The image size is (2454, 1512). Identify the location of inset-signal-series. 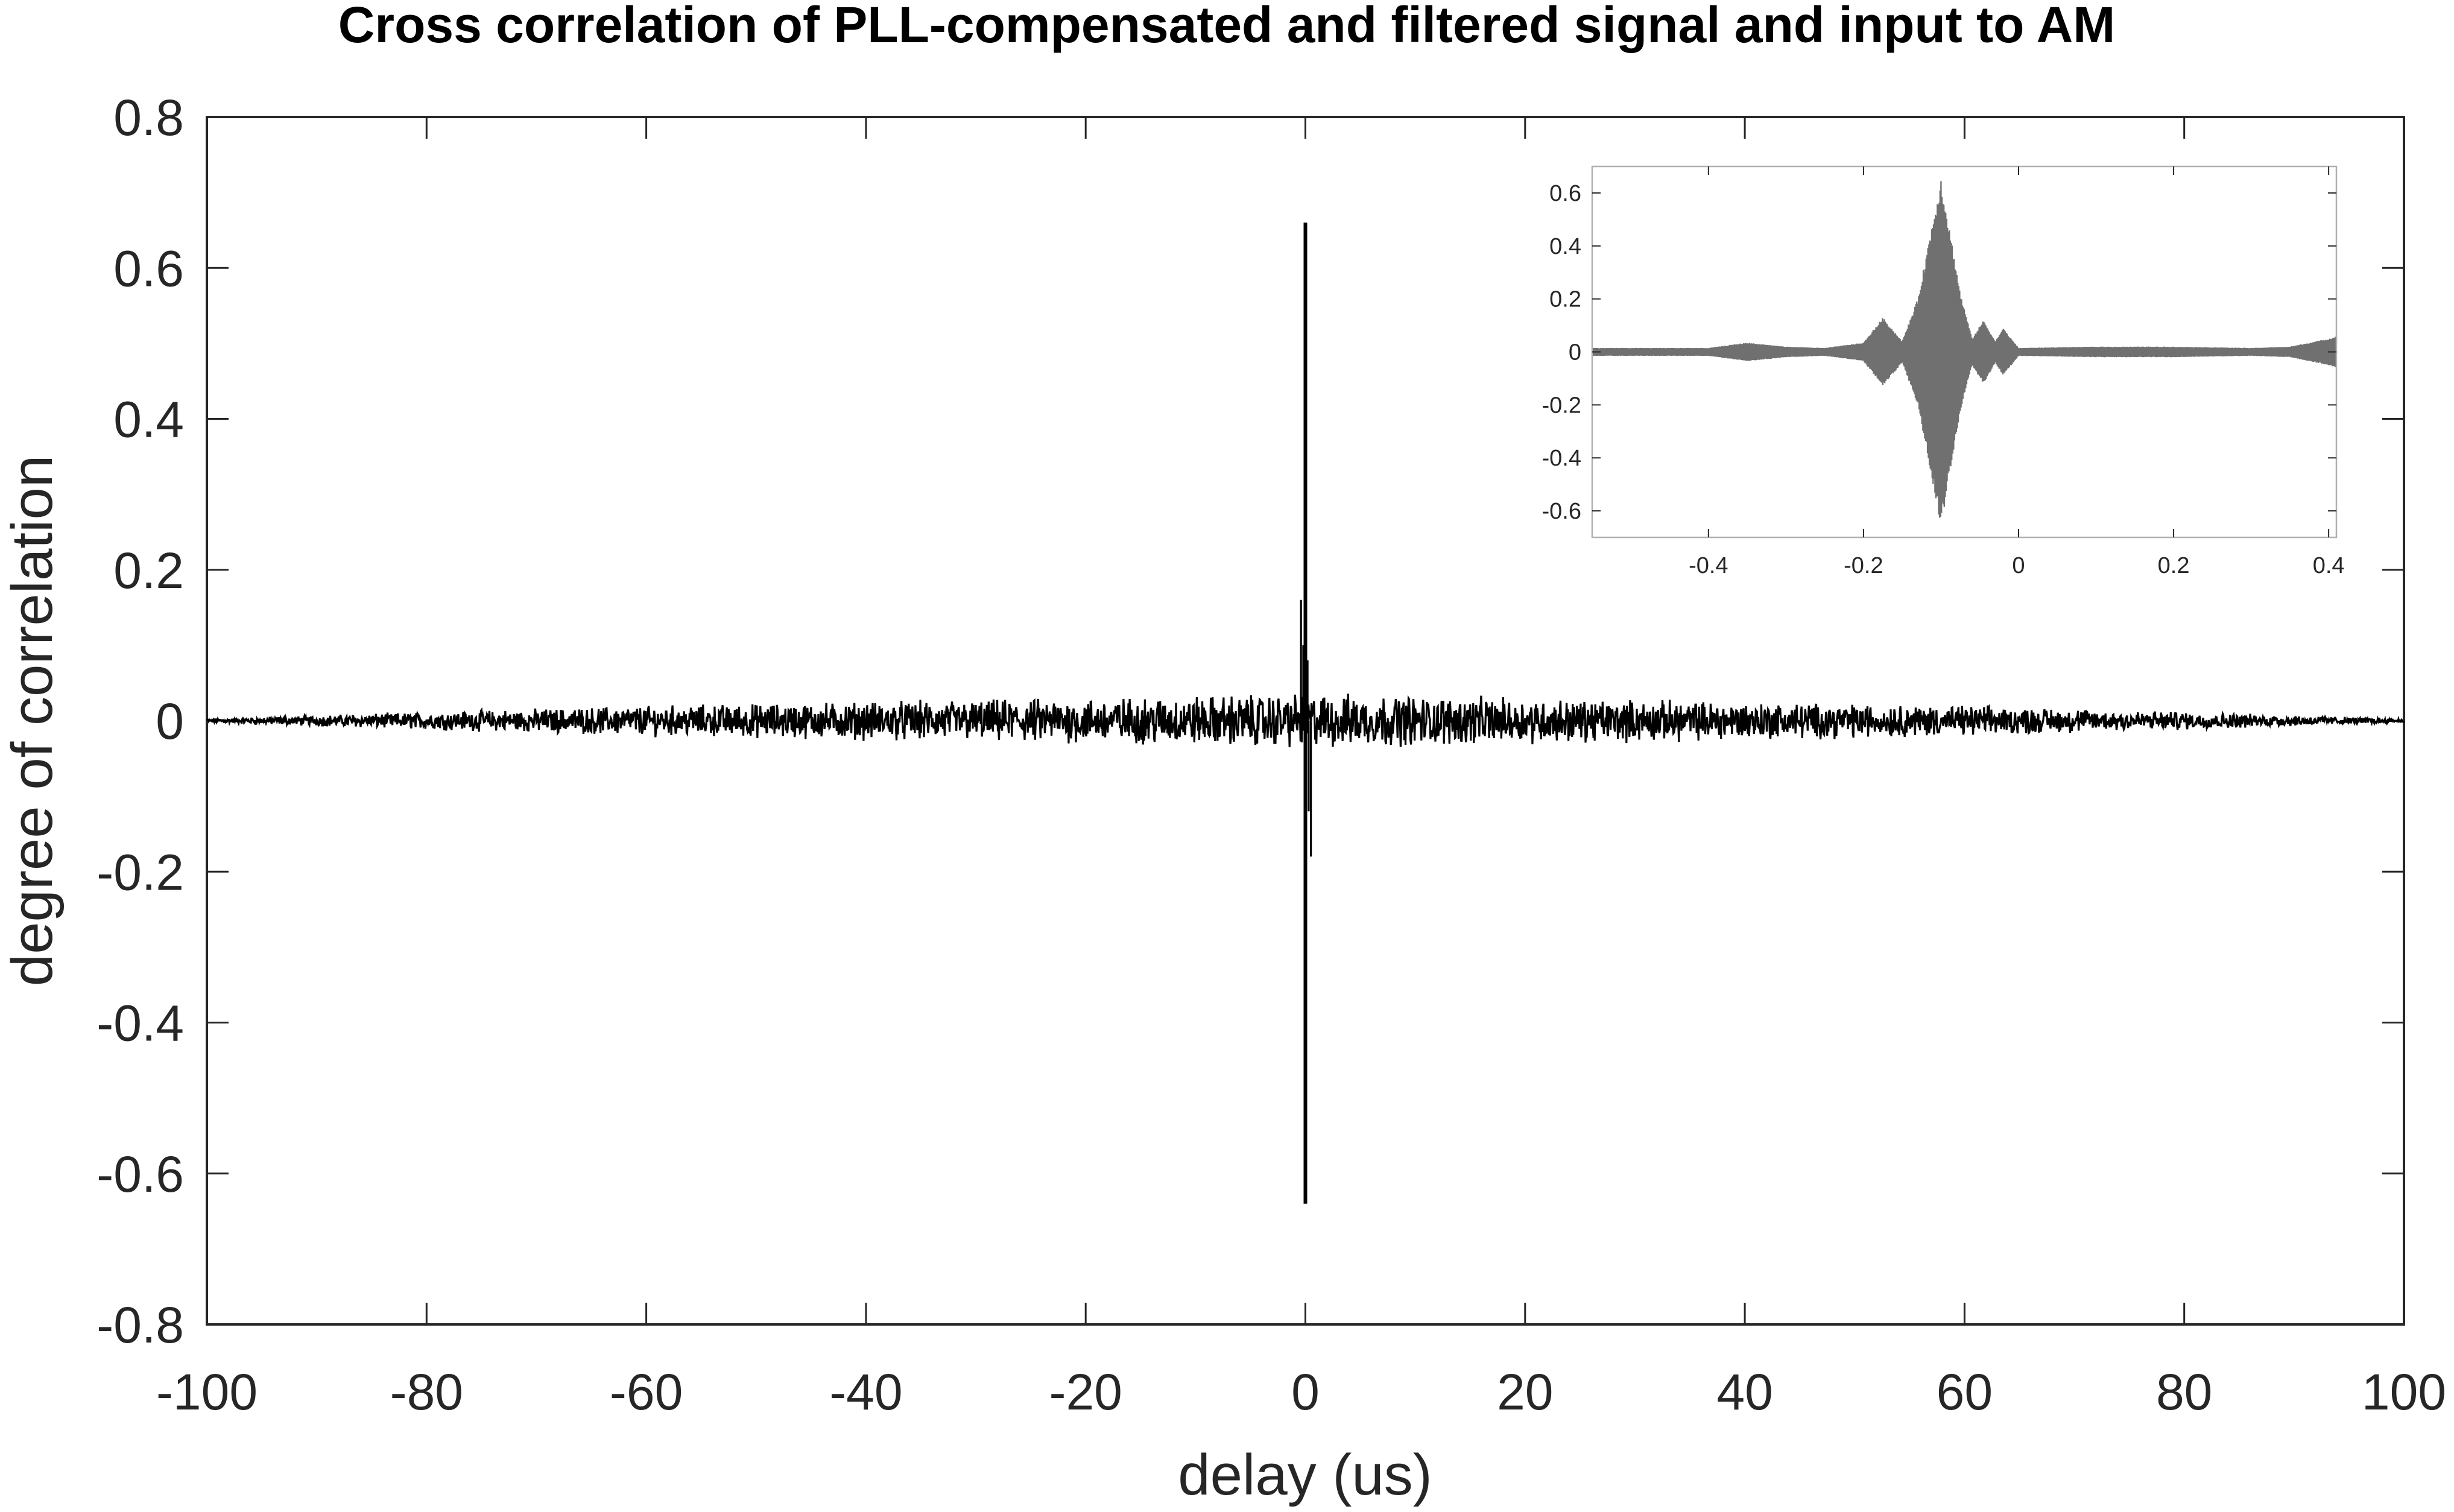
(1964, 349).